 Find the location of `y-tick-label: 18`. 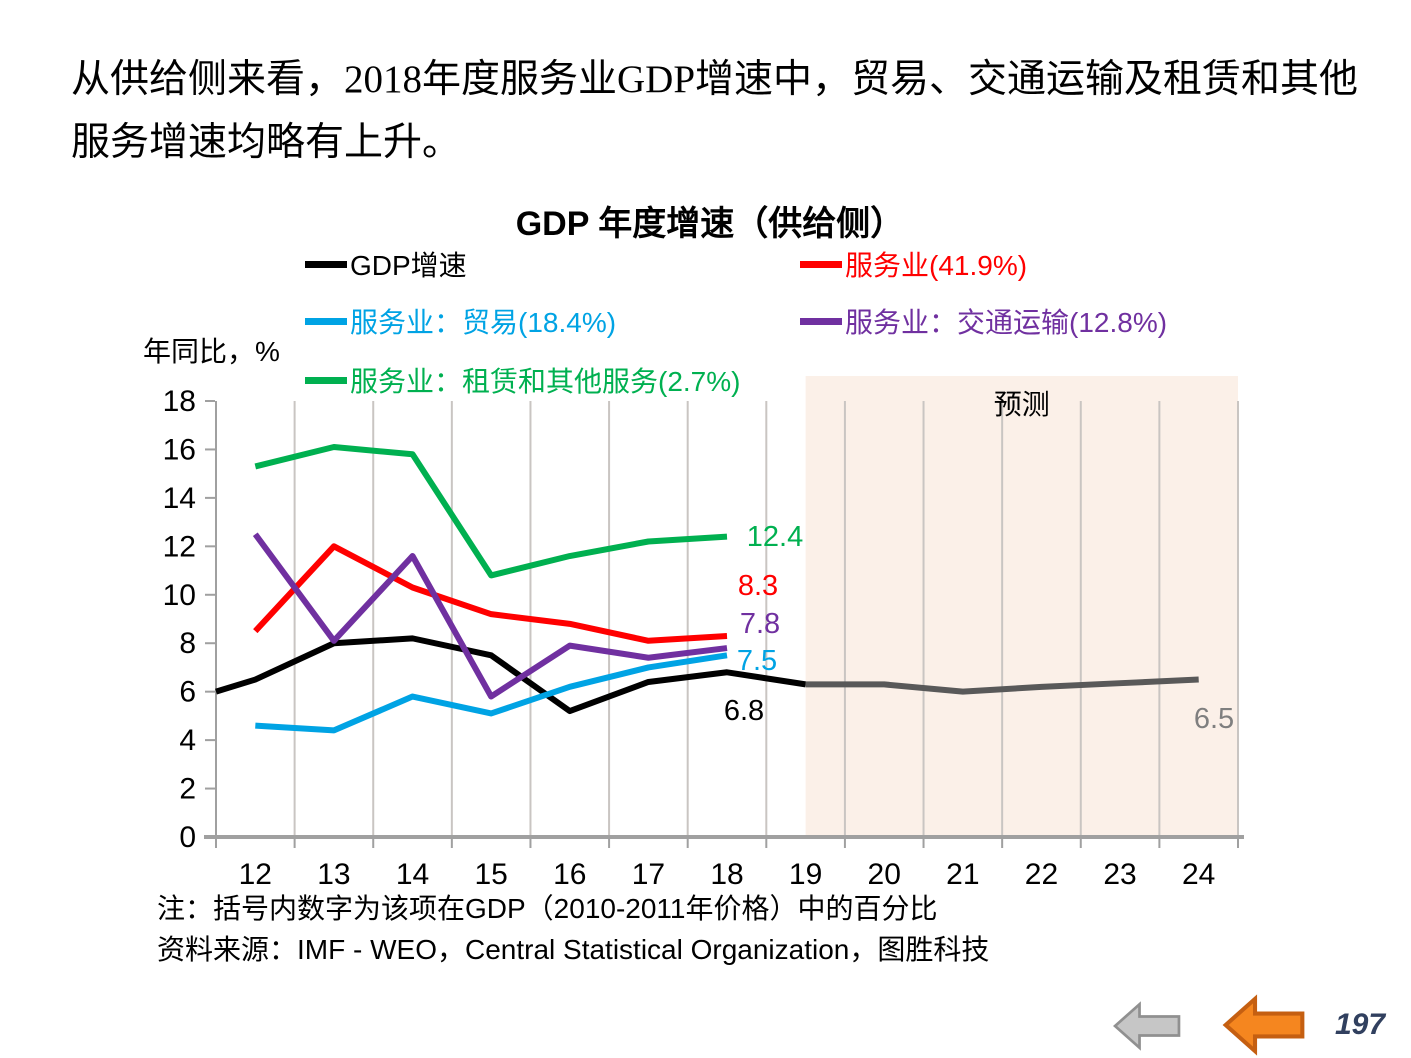

y-tick-label: 18 is located at coordinates (179, 401).